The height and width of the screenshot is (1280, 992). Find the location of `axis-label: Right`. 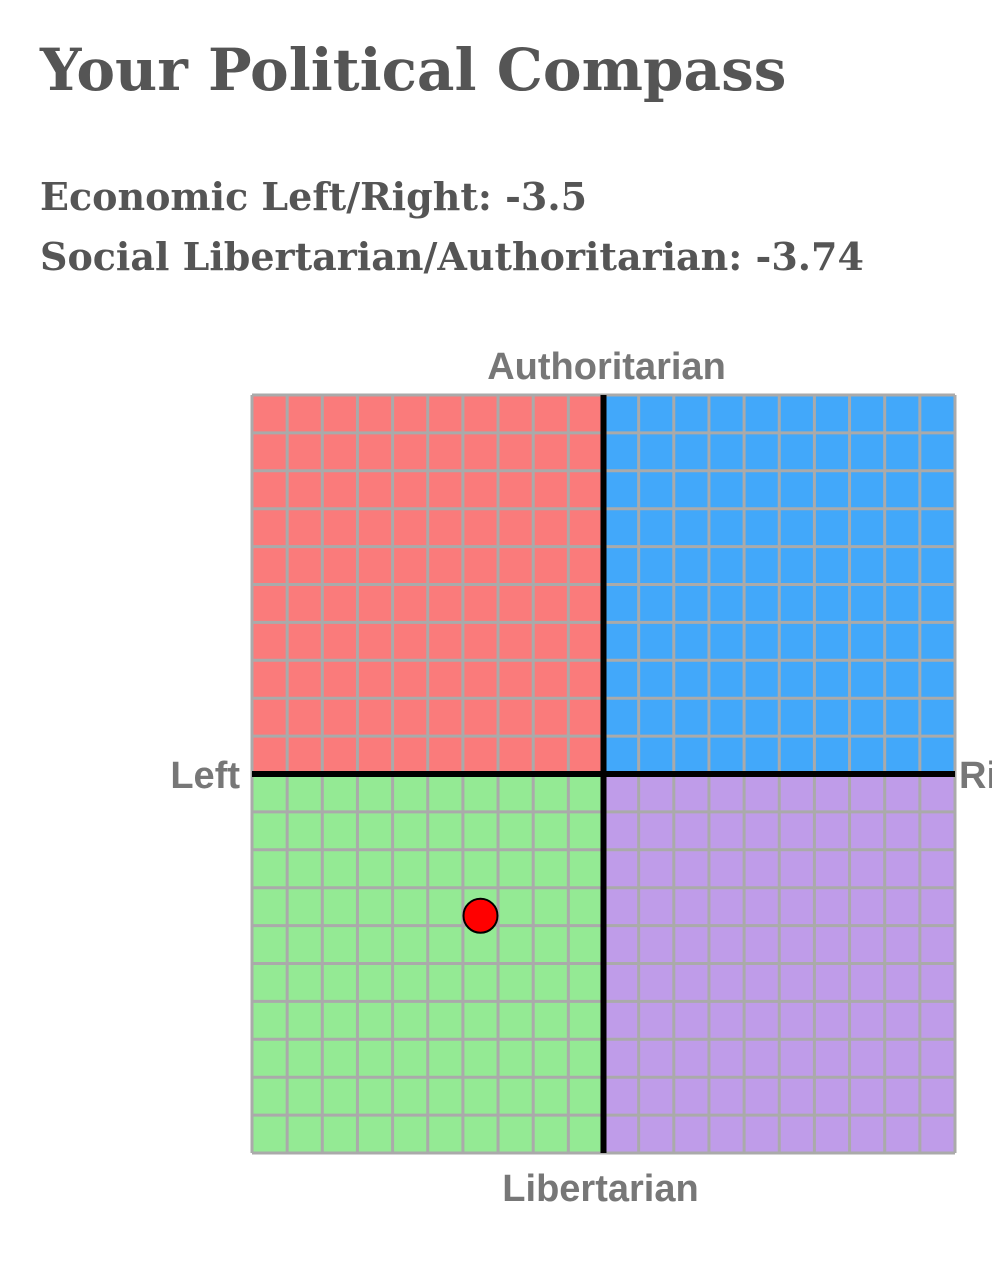

axis-label: Right is located at coordinates (975, 776).